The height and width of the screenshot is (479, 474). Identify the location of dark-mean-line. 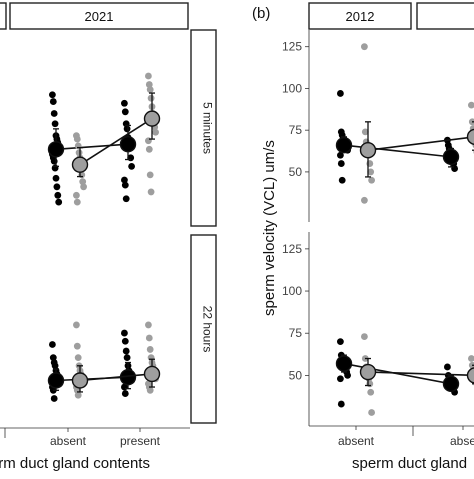
(92, 146).